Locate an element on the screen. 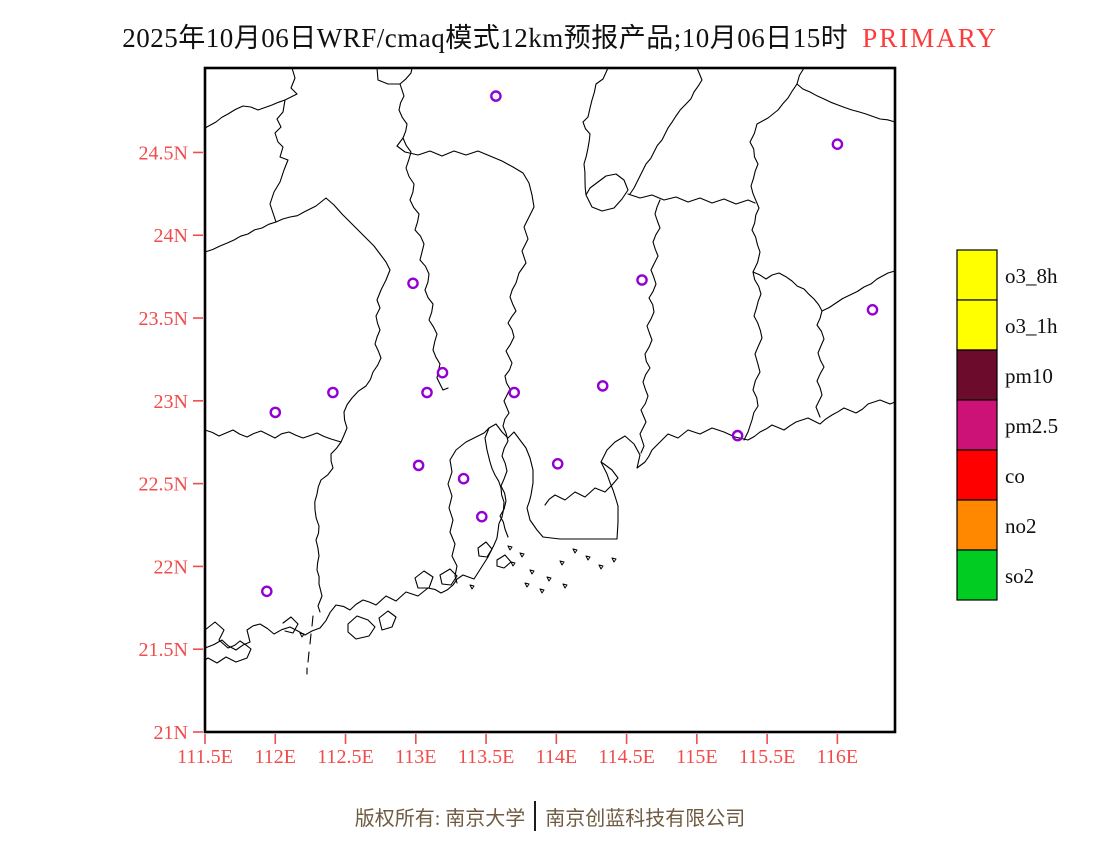 The height and width of the screenshot is (850, 1100). primary-pollutant-tag: PRIMARY is located at coordinates (930, 38).